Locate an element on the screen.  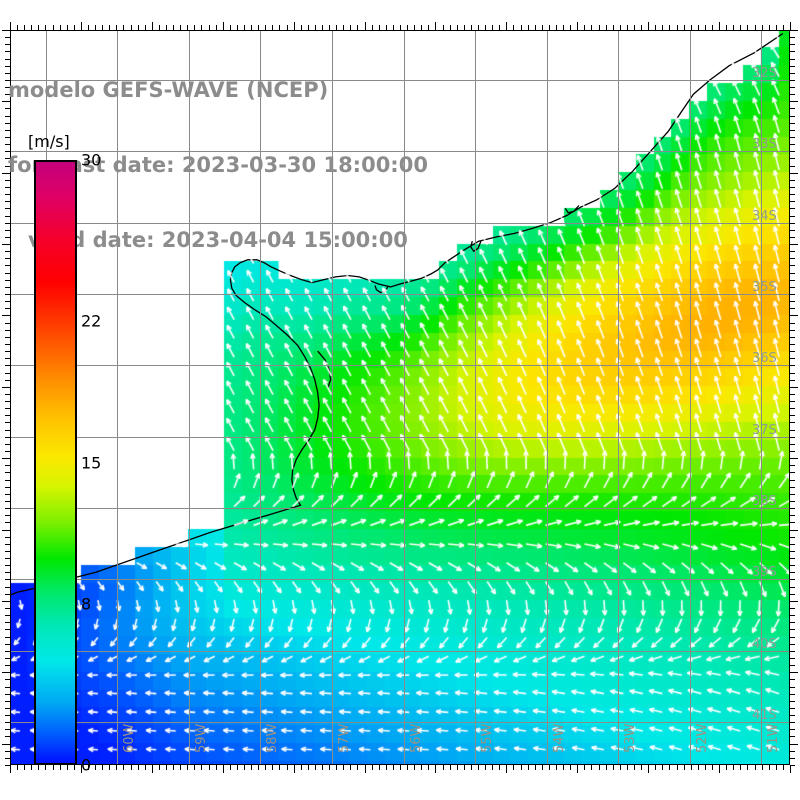
gridline-lat-39S is located at coordinates (400, 579).